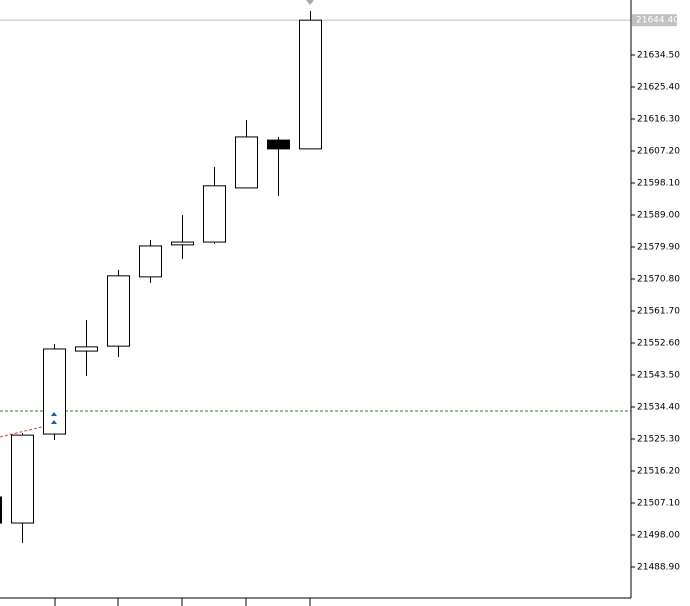  I want to click on y-tick-label: 21507.10, so click(658, 503).